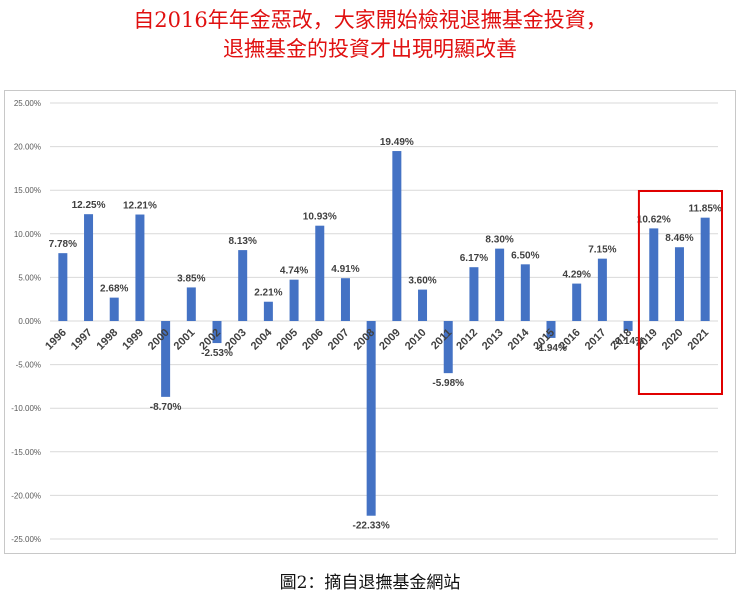 The height and width of the screenshot is (608, 740). What do you see at coordinates (371, 418) in the screenshot?
I see `bar-2008` at bounding box center [371, 418].